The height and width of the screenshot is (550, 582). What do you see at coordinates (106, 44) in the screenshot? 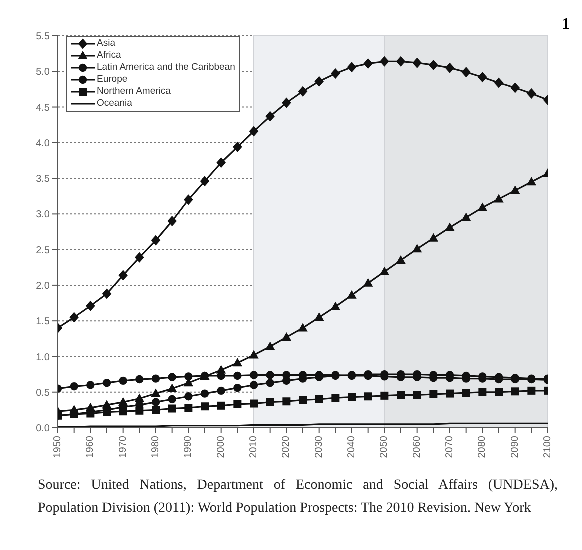
I see `legend-label: Asia` at bounding box center [106, 44].